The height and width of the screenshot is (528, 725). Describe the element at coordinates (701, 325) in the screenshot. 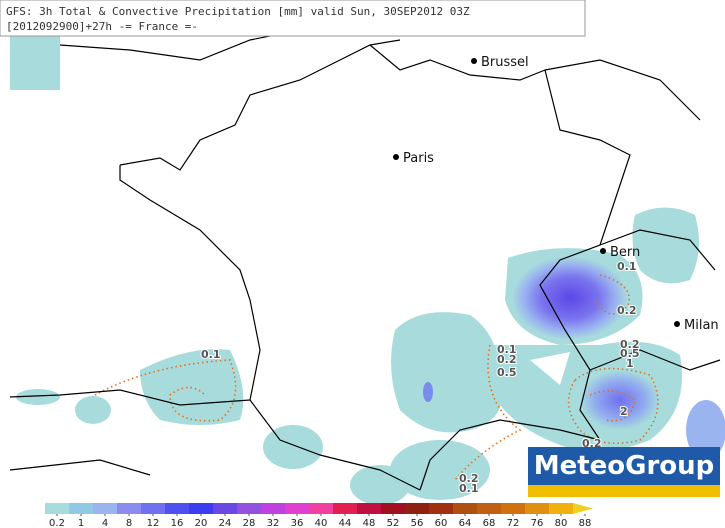

I see `city-label: Milan` at that location.